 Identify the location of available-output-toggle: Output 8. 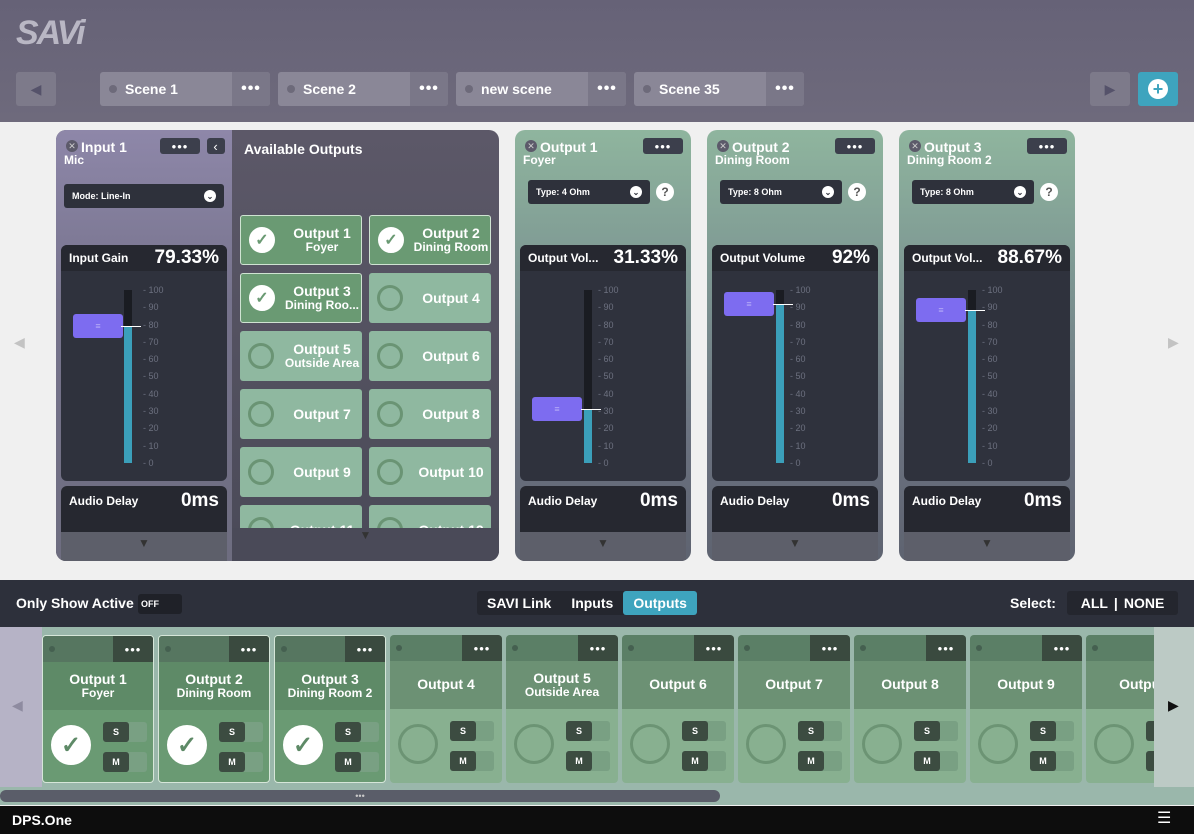
(430, 414).